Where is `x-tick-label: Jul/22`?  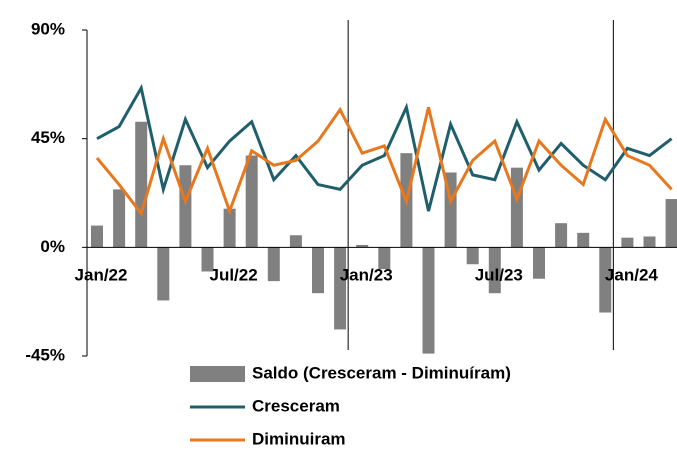
x-tick-label: Jul/22 is located at coordinates (233, 274).